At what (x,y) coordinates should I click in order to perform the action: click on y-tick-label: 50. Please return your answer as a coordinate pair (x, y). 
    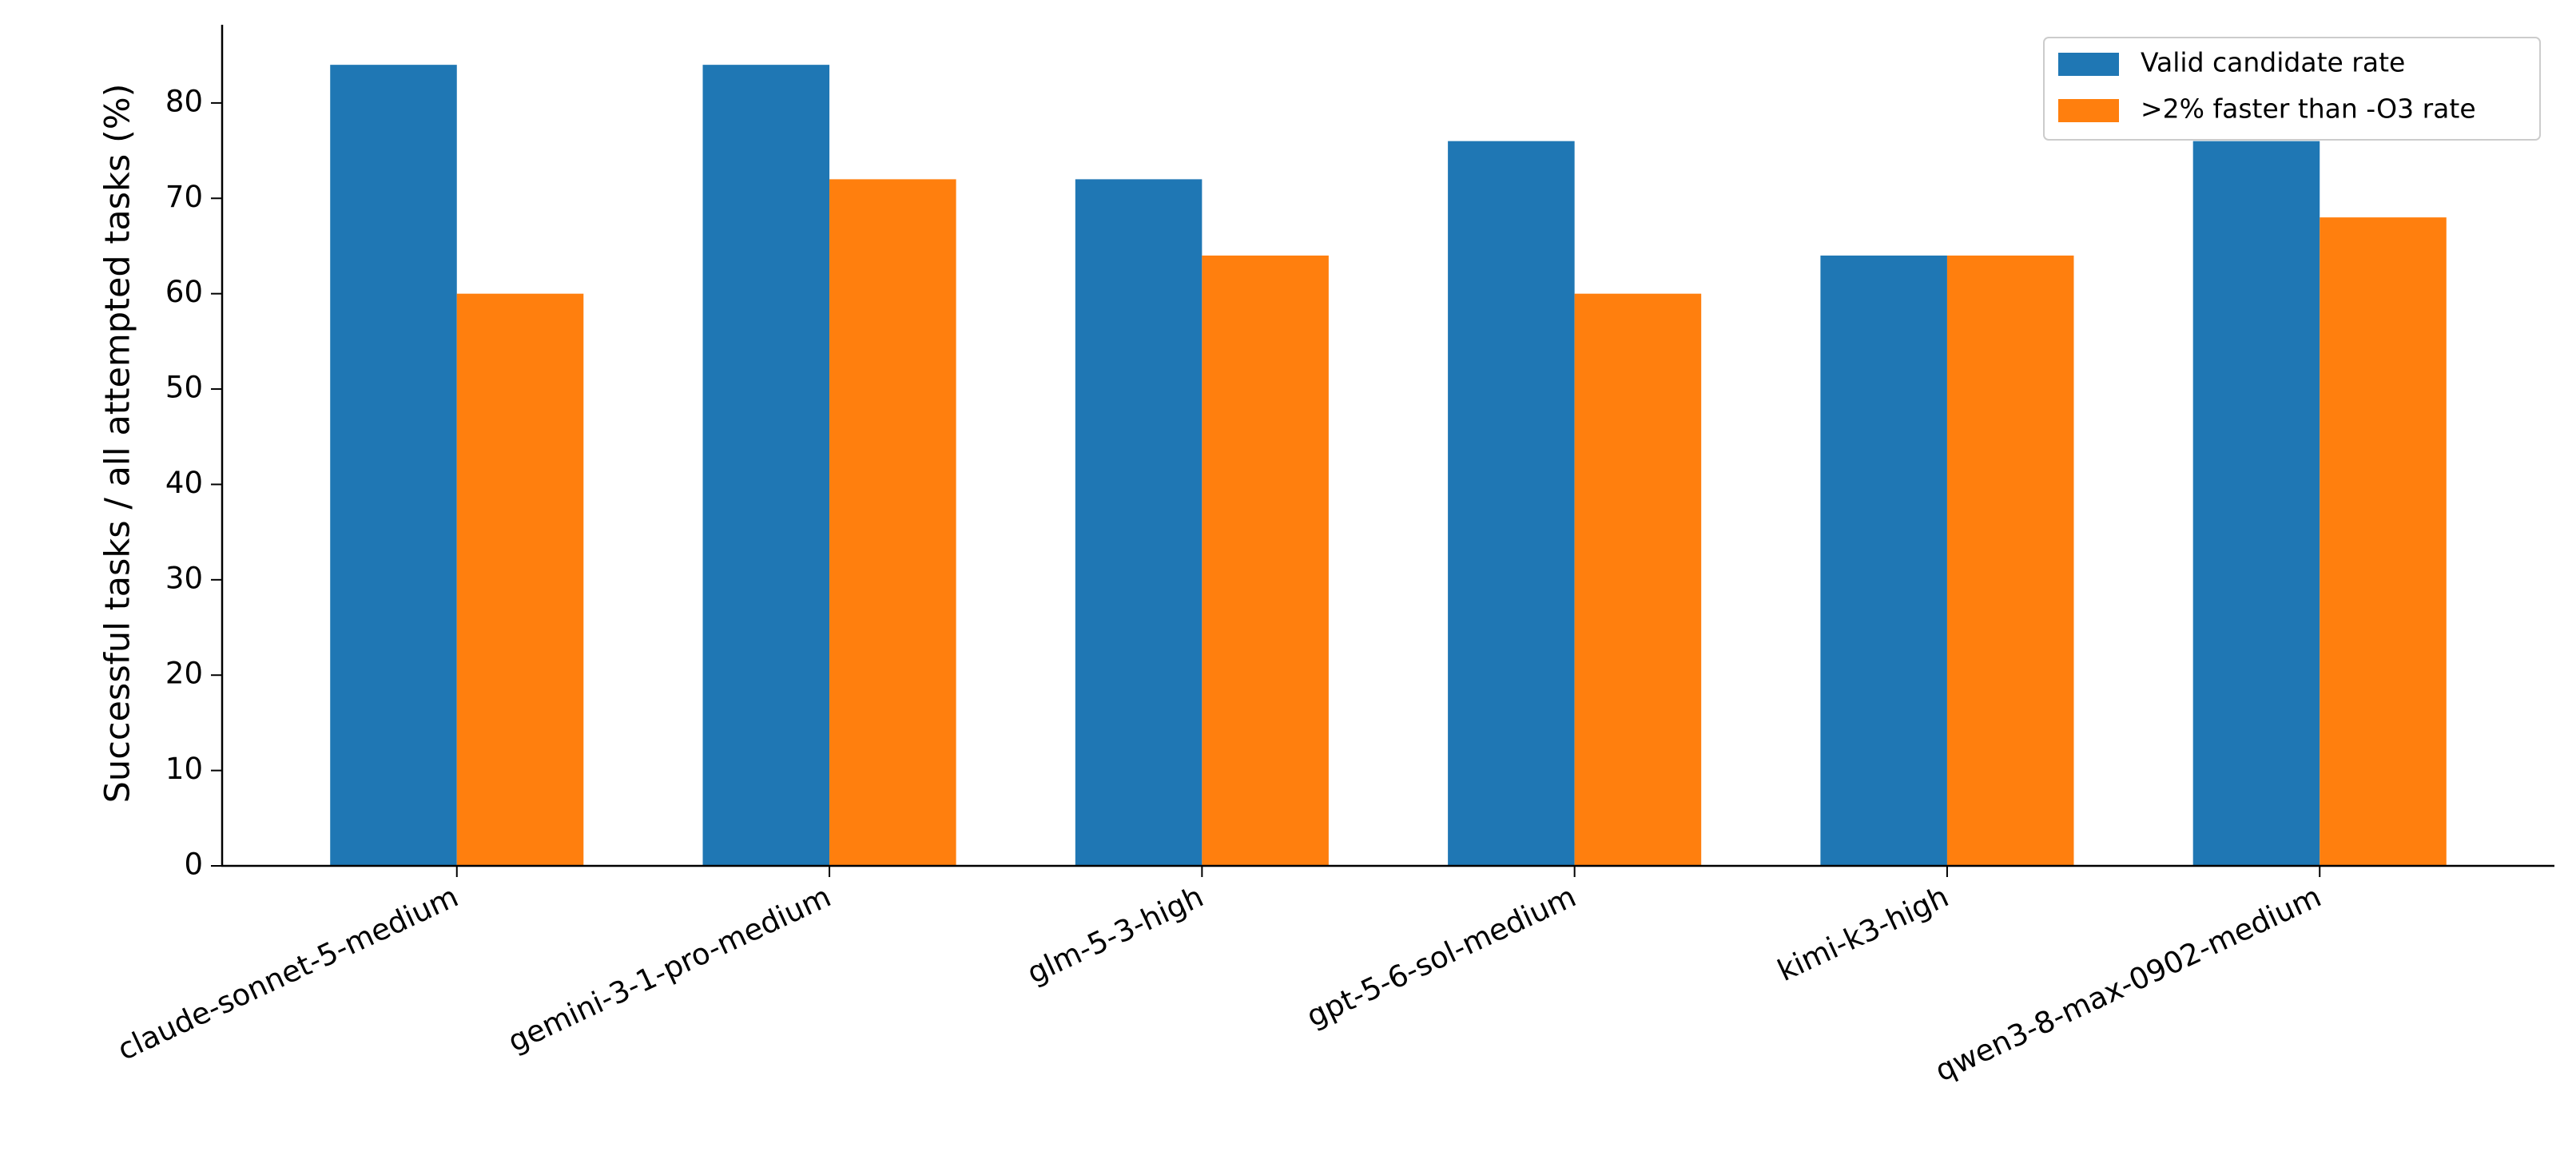
    Looking at the image, I should click on (184, 388).